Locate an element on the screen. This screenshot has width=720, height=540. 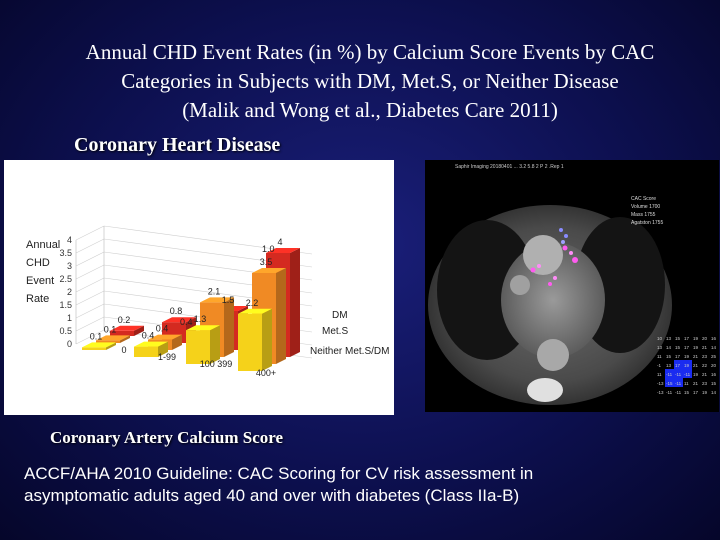
series-label: Met.S is located at coordinates (335, 331).